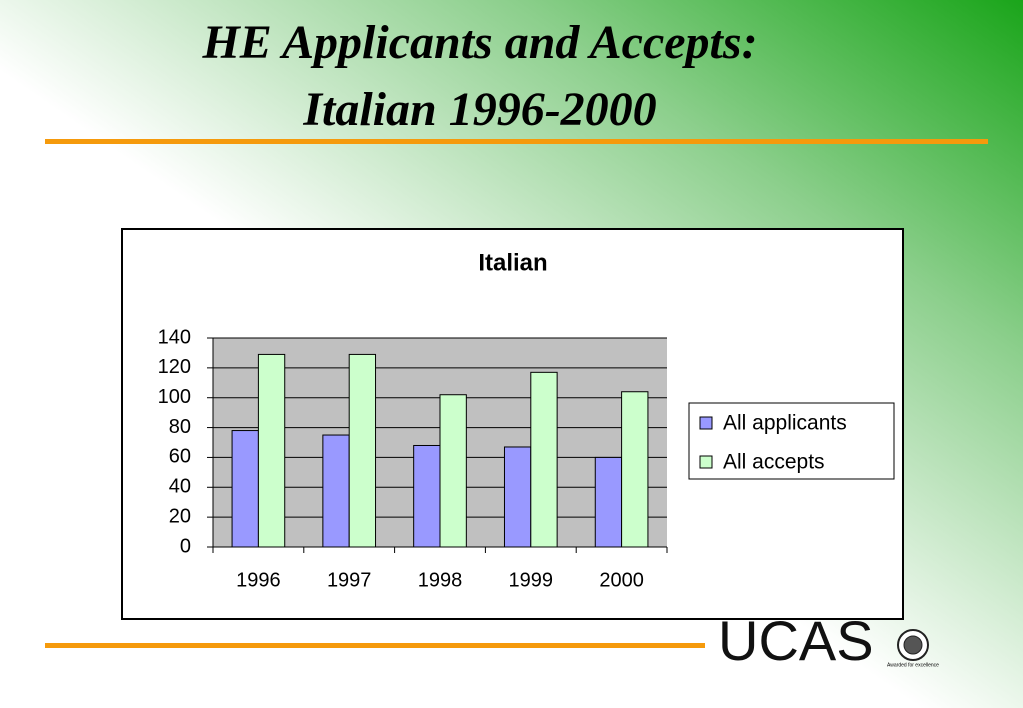 This screenshot has height=708, width=1023. Describe the element at coordinates (774, 462) in the screenshot. I see `legend-label: All accepts` at that location.